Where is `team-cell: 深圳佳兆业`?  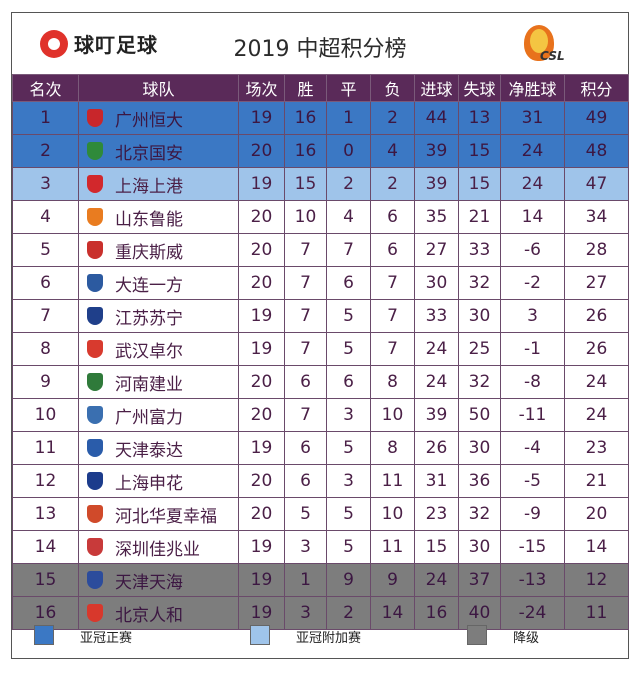 team-cell: 深圳佳兆业 is located at coordinates (158, 547).